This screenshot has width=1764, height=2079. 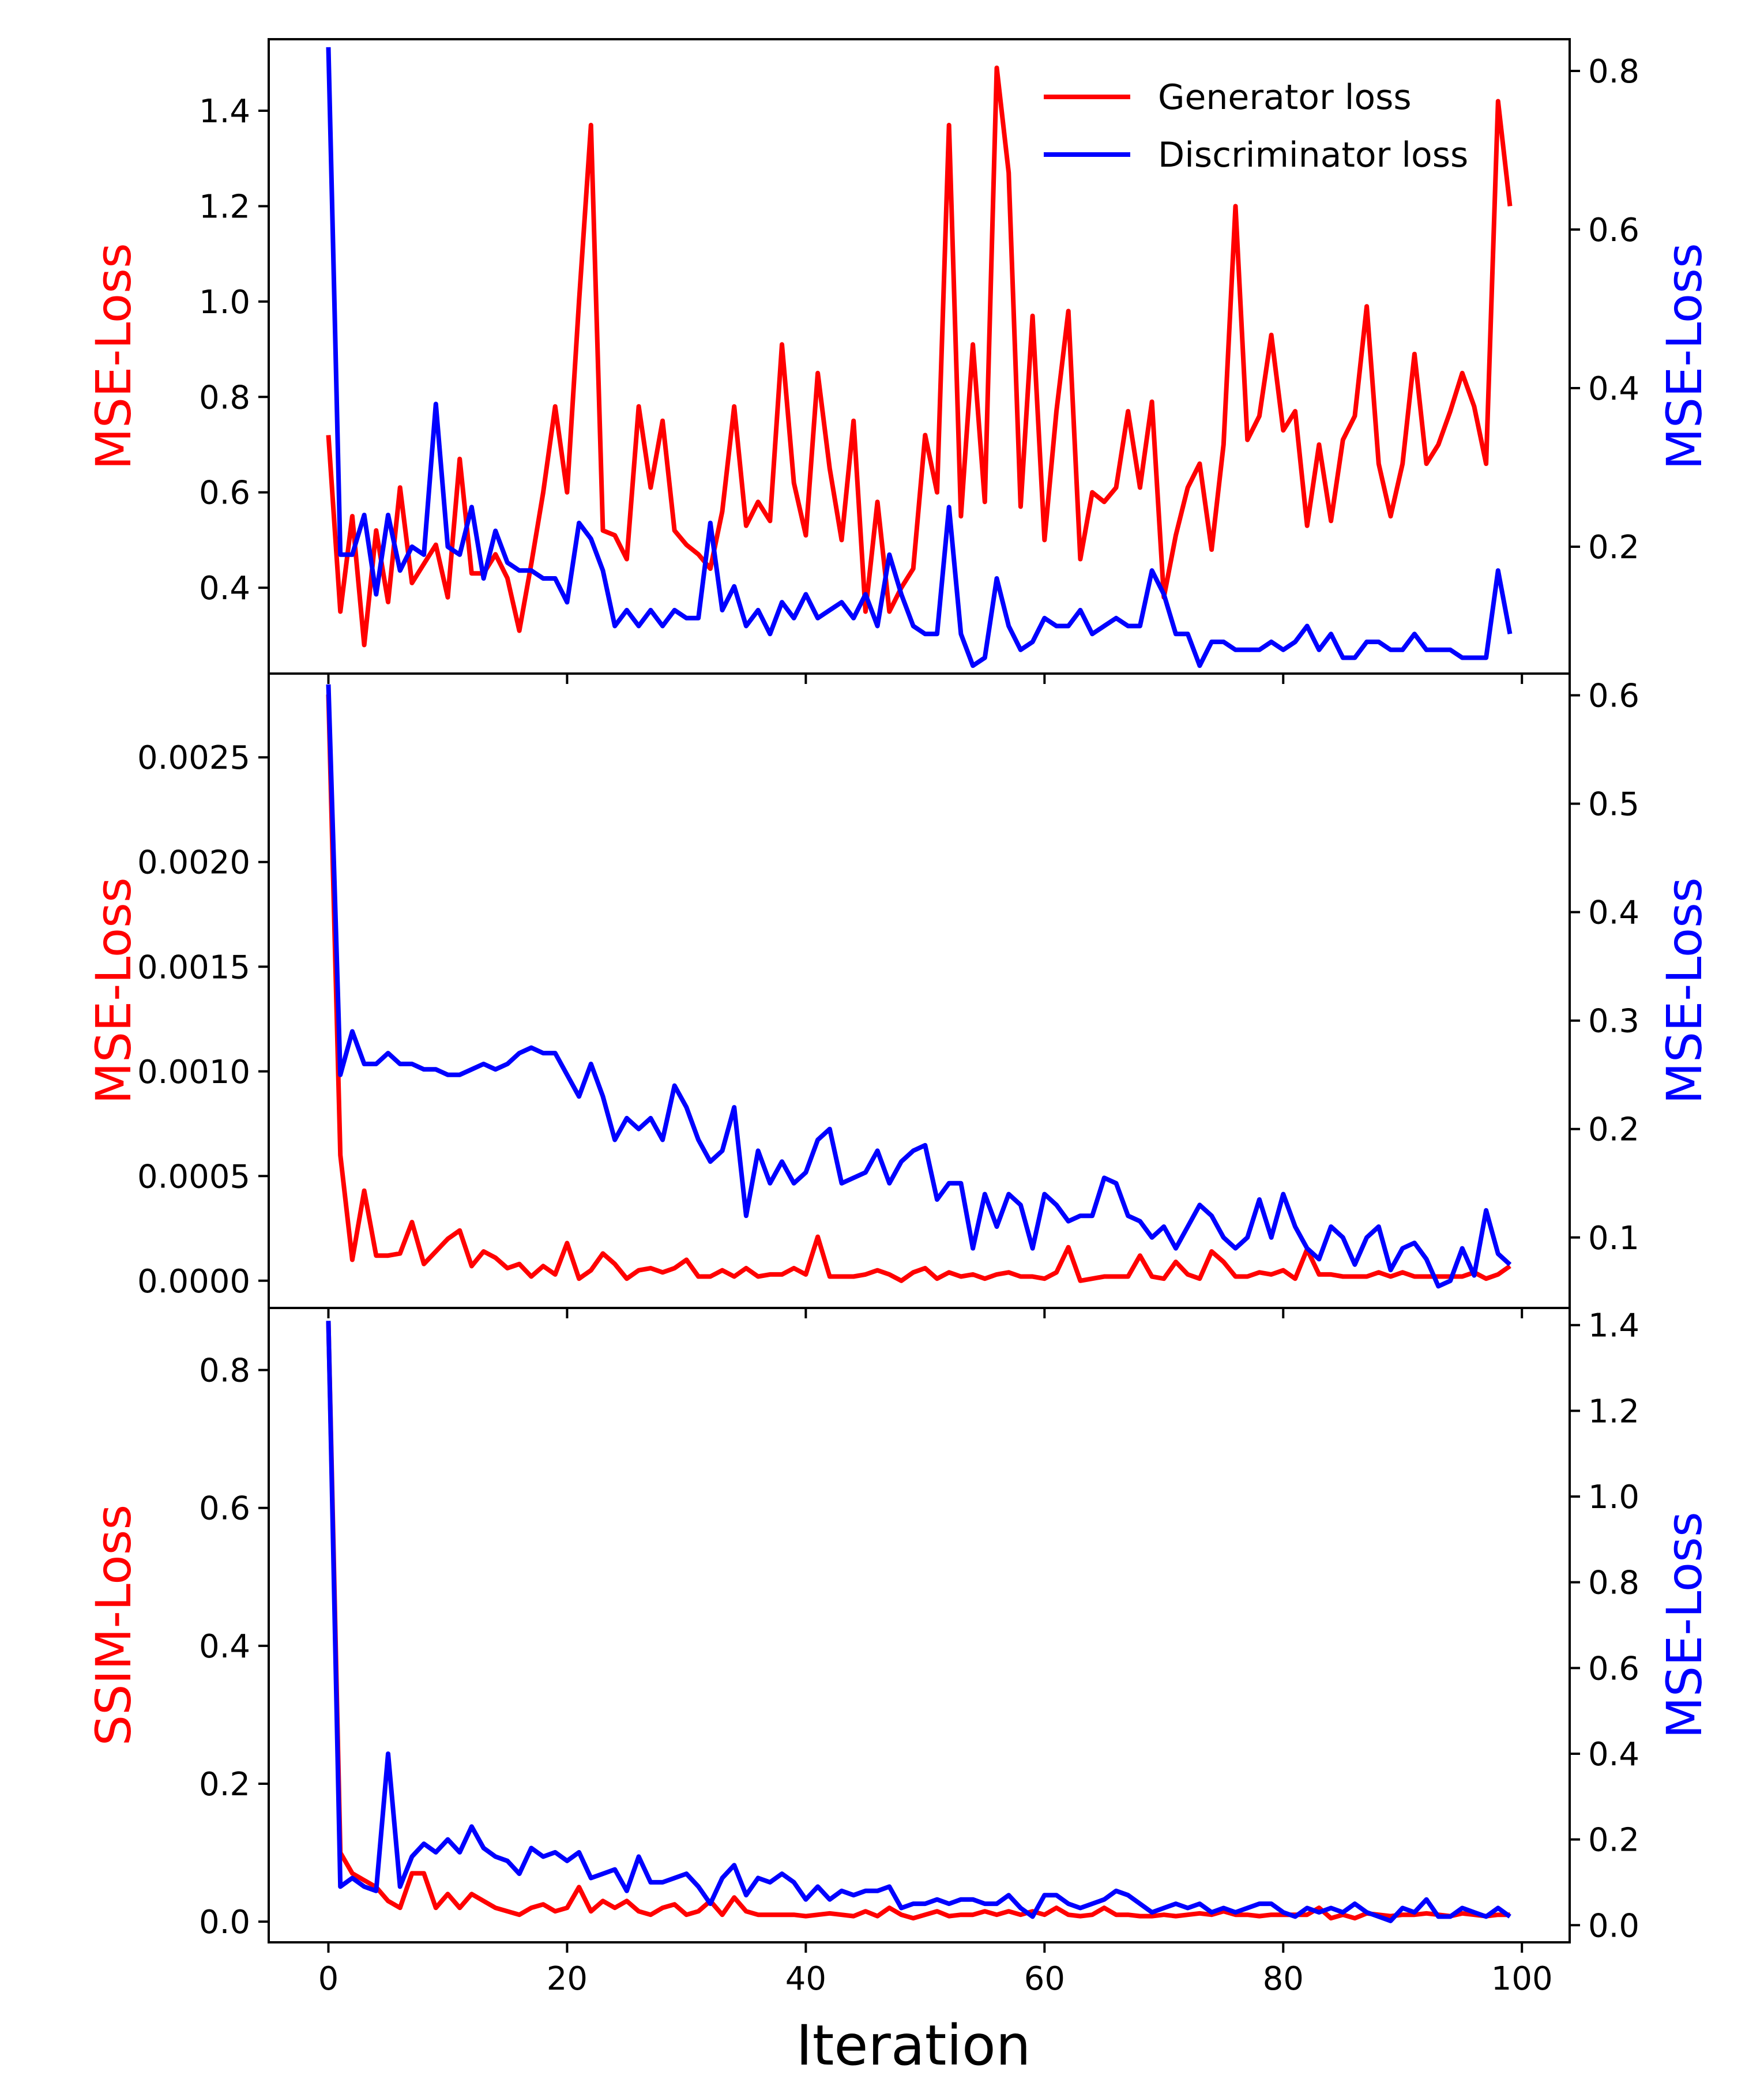 What do you see at coordinates (1614, 1926) in the screenshot?
I see `right-tick-label-bottom: 0.0` at bounding box center [1614, 1926].